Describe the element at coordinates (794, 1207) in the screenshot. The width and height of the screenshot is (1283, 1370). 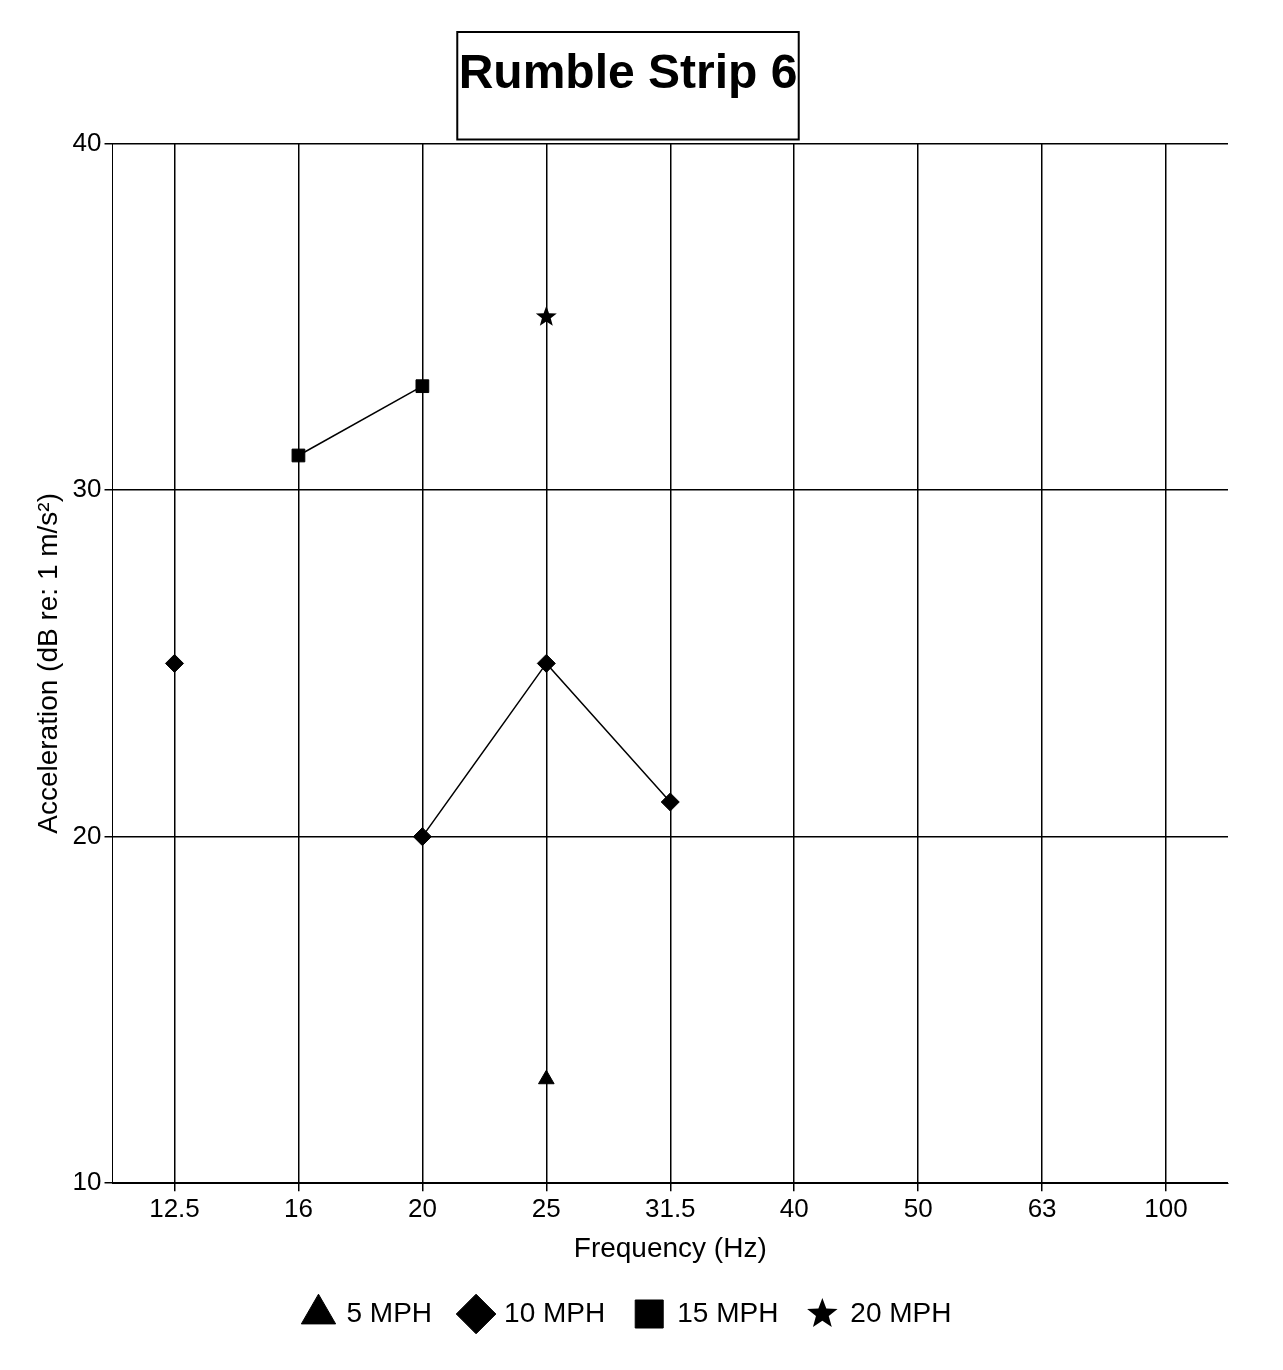
I see `x-tick-label: 40` at that location.